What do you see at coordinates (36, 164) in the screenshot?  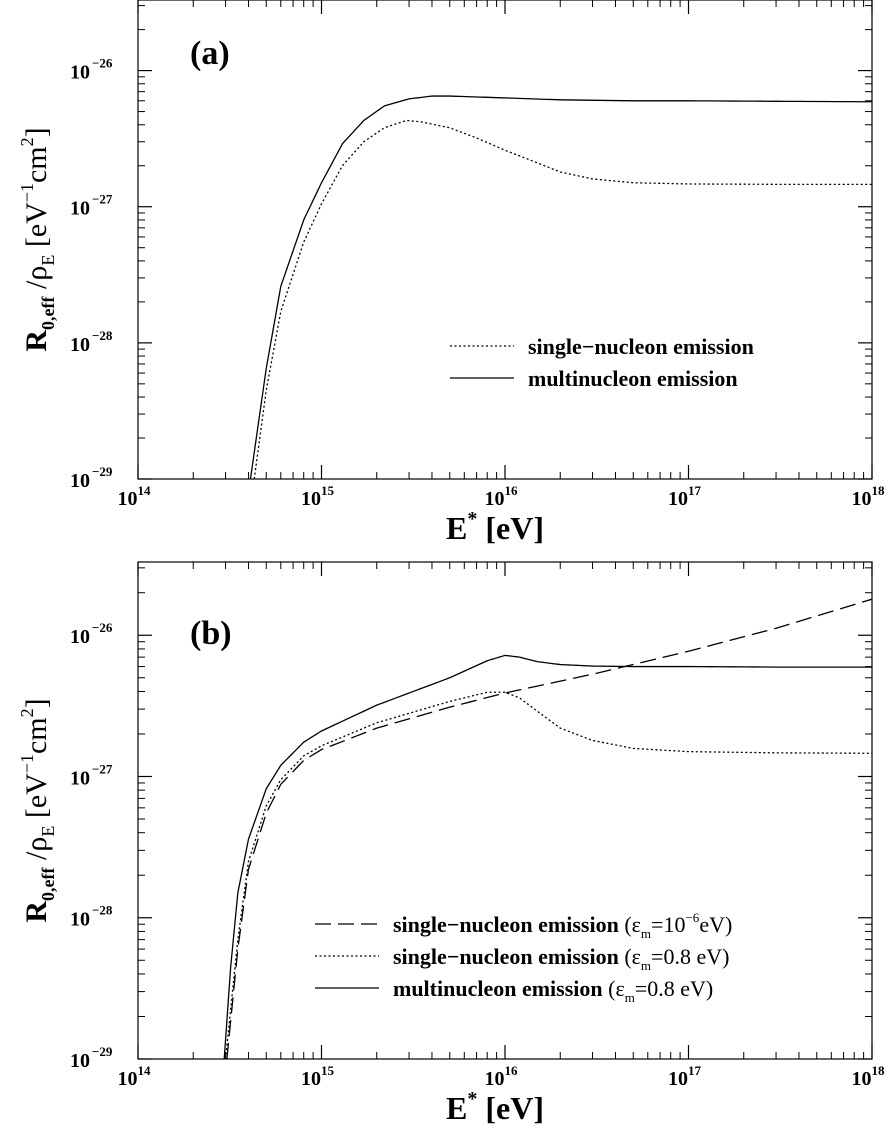 I see `y-axis-label-unit: cm` at bounding box center [36, 164].